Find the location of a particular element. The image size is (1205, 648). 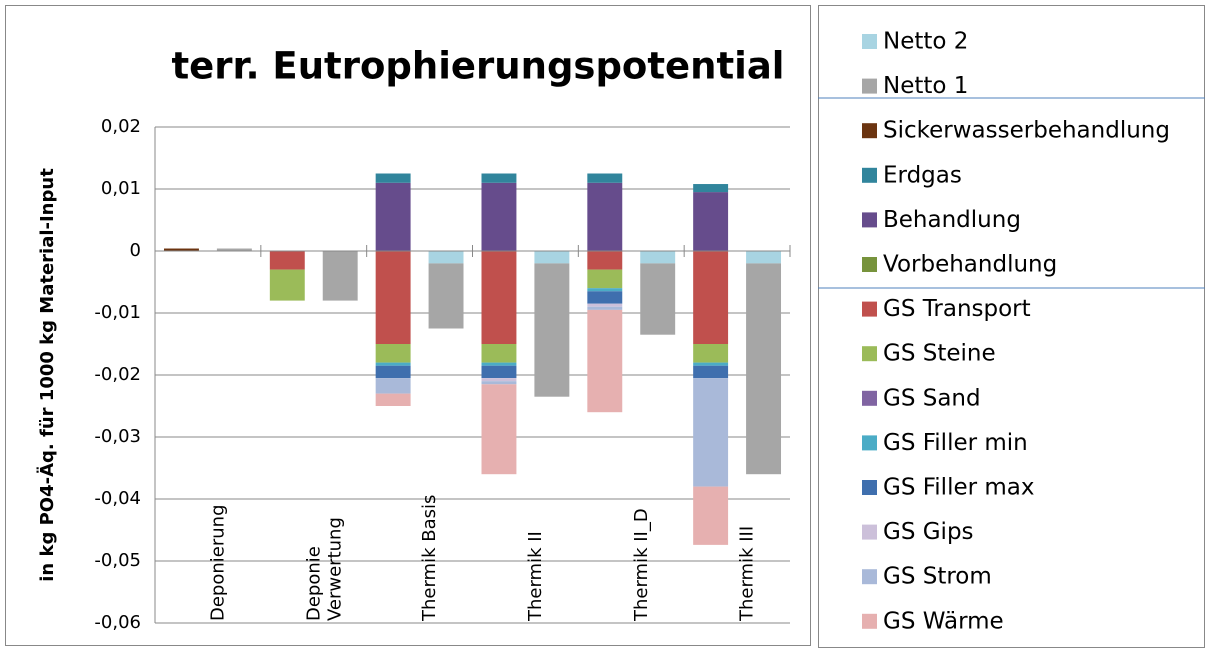

x-tick-label: Thermik II_D is located at coordinates (641, 565).